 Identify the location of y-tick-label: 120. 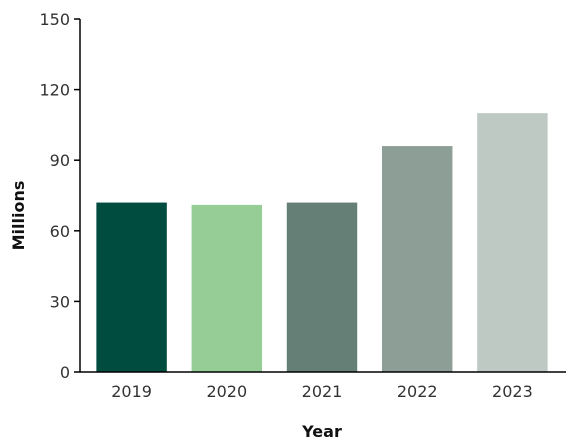
(54, 90).